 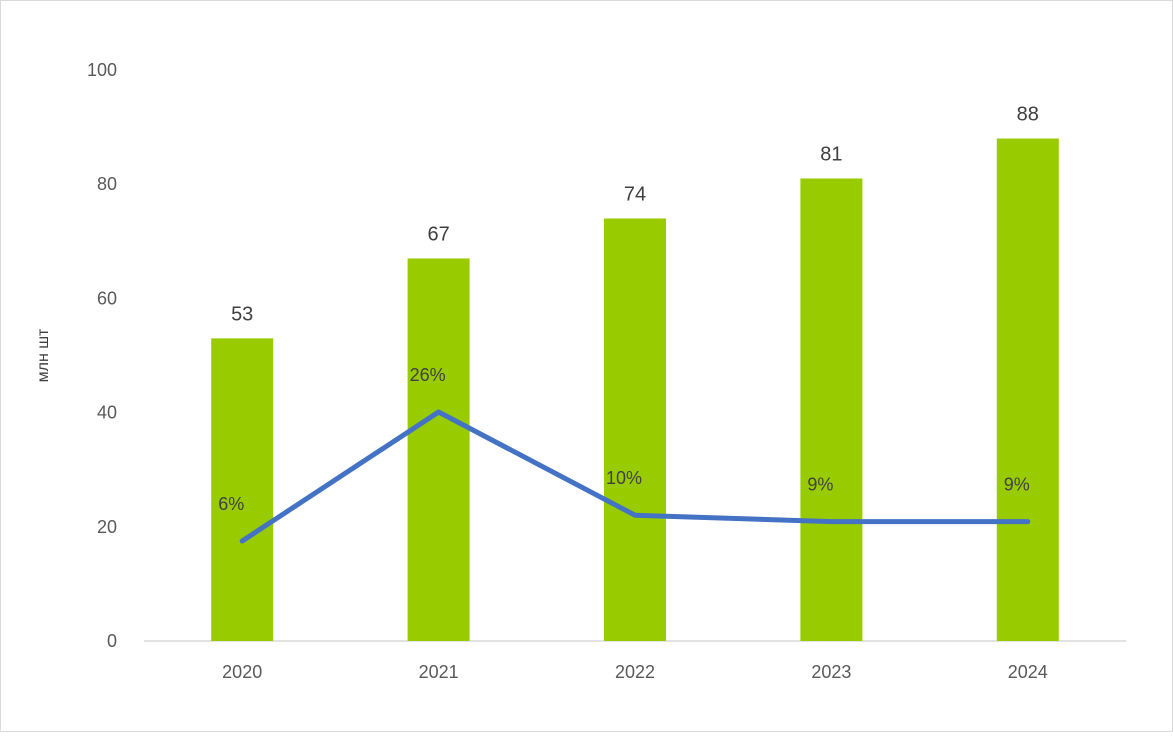 I want to click on y-tick-label: 60, so click(x=107, y=298).